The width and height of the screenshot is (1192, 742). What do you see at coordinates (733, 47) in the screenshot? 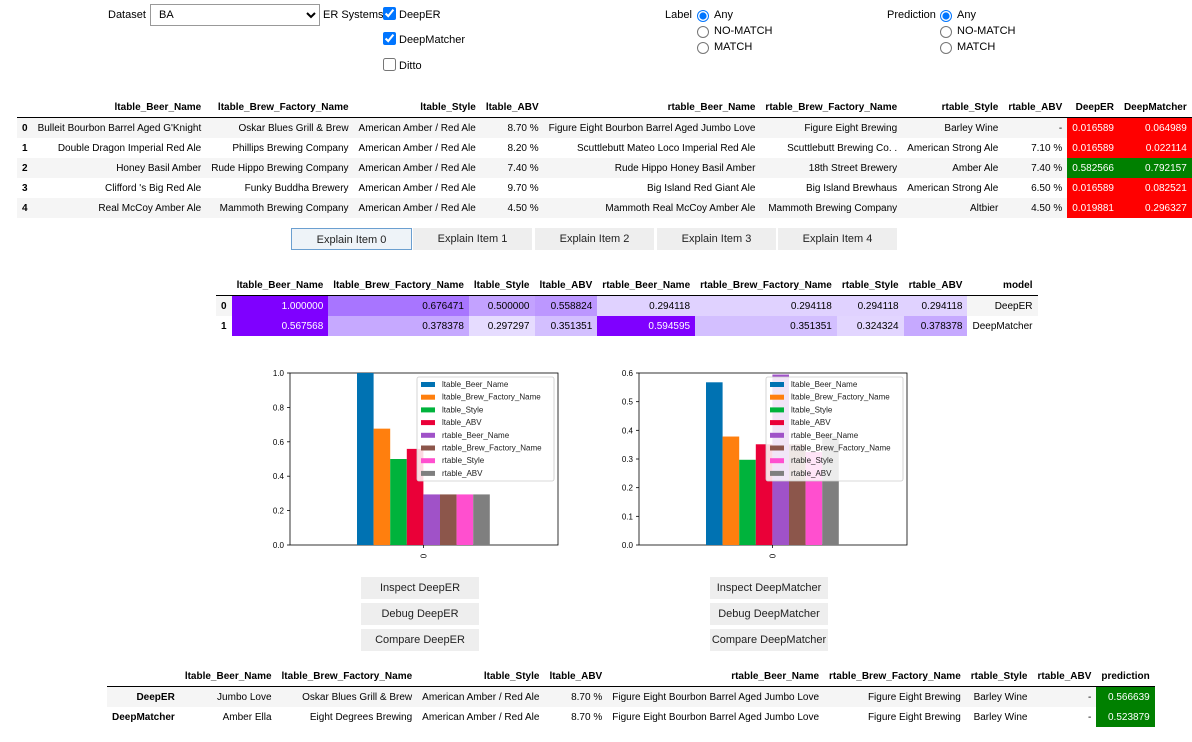
I see `label-radio-match-text: MATCH` at bounding box center [733, 47].